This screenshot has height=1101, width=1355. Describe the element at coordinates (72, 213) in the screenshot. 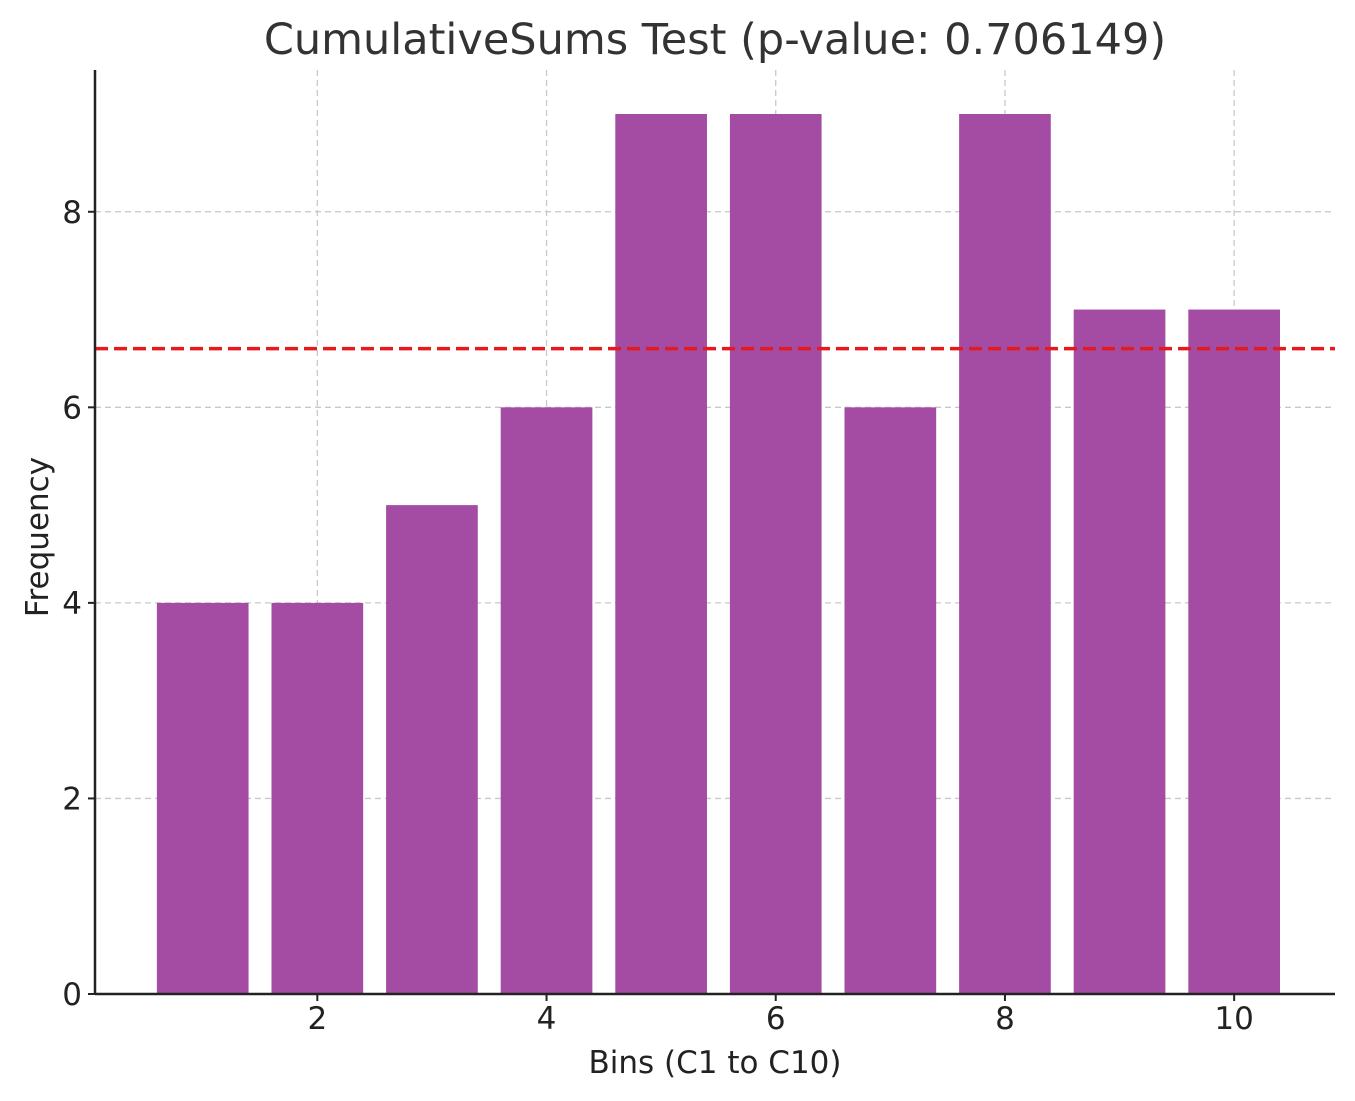

I see `y-tick-label: 8` at that location.